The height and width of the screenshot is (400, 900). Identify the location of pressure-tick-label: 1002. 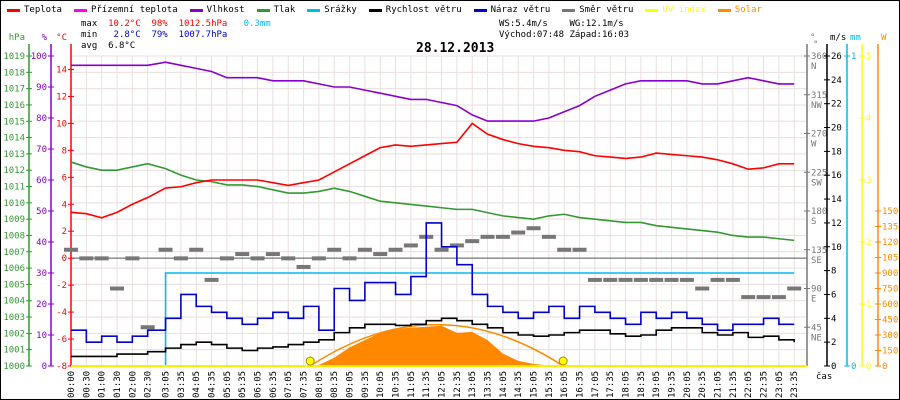
(14, 334).